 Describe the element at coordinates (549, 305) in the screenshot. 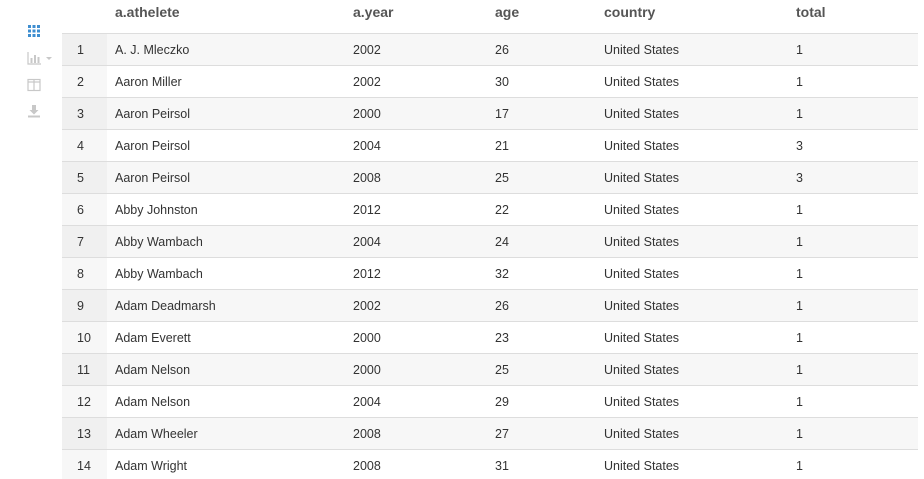

I see `cell-age: 26` at that location.